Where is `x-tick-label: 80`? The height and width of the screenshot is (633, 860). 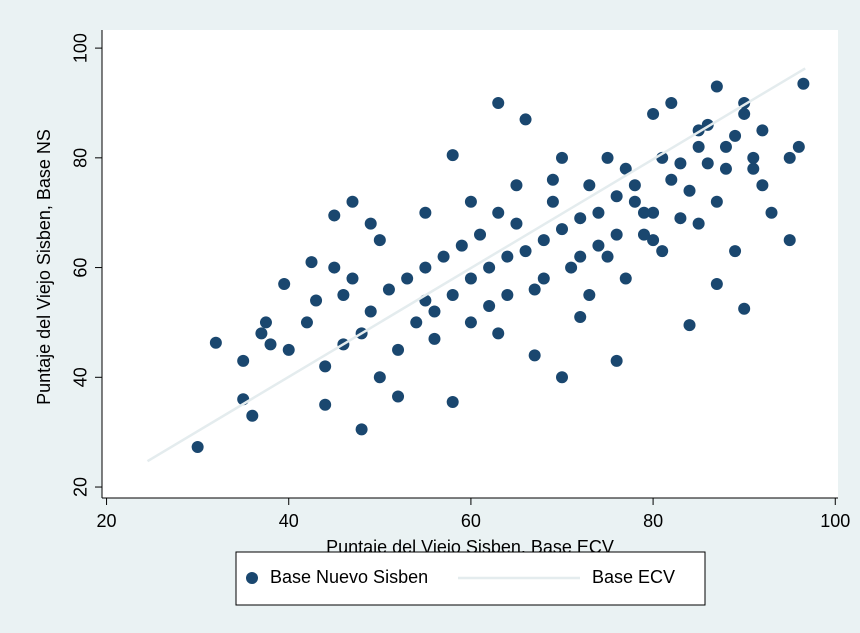 x-tick-label: 80 is located at coordinates (653, 521).